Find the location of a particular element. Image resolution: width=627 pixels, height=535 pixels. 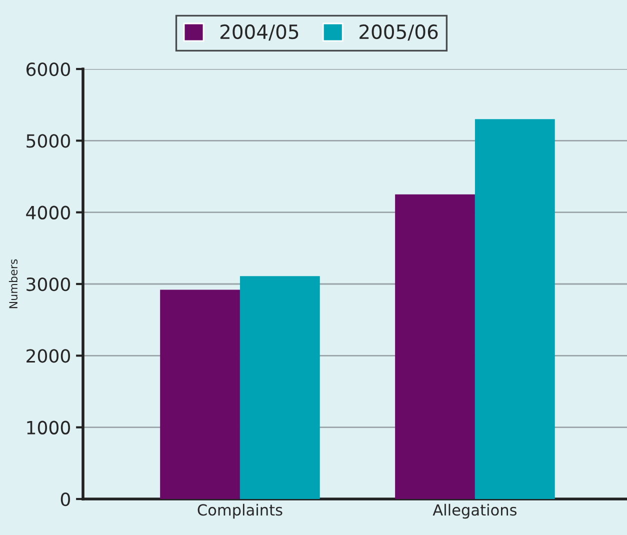

legend-label: 2004/05 is located at coordinates (259, 32).